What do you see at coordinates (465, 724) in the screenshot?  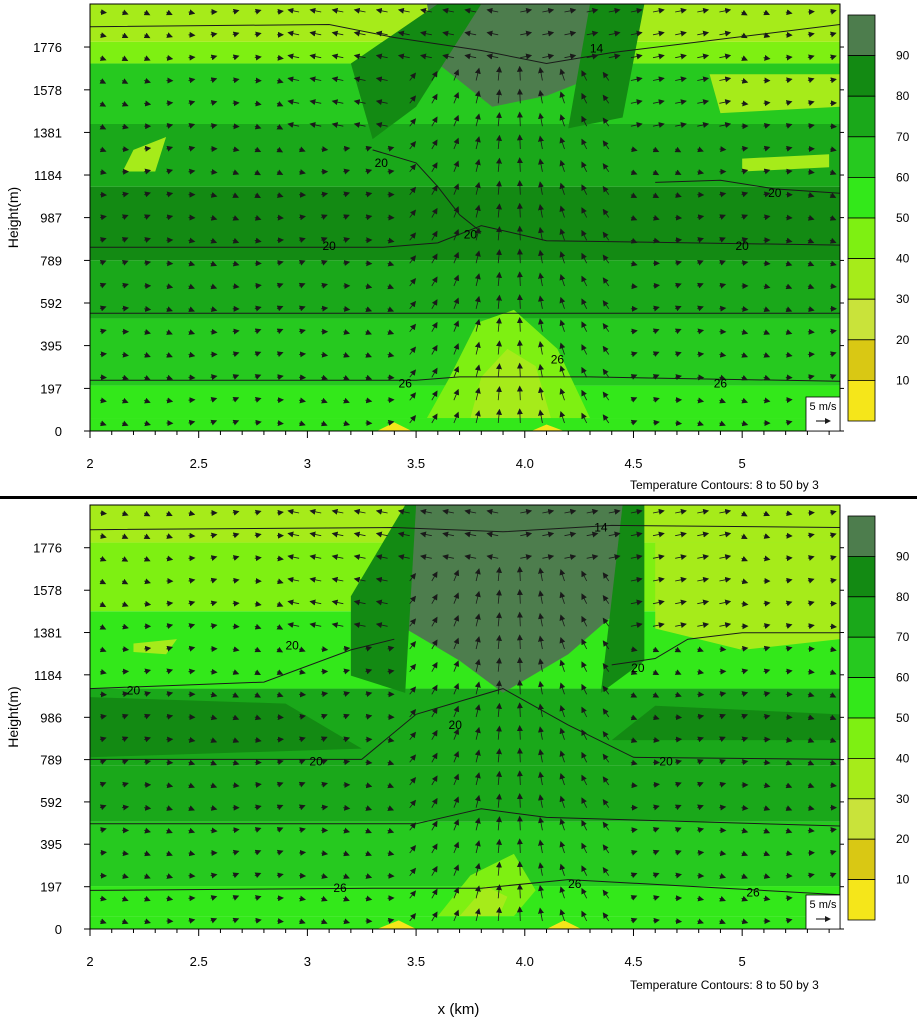 I see `temperature-contour` at bounding box center [465, 724].